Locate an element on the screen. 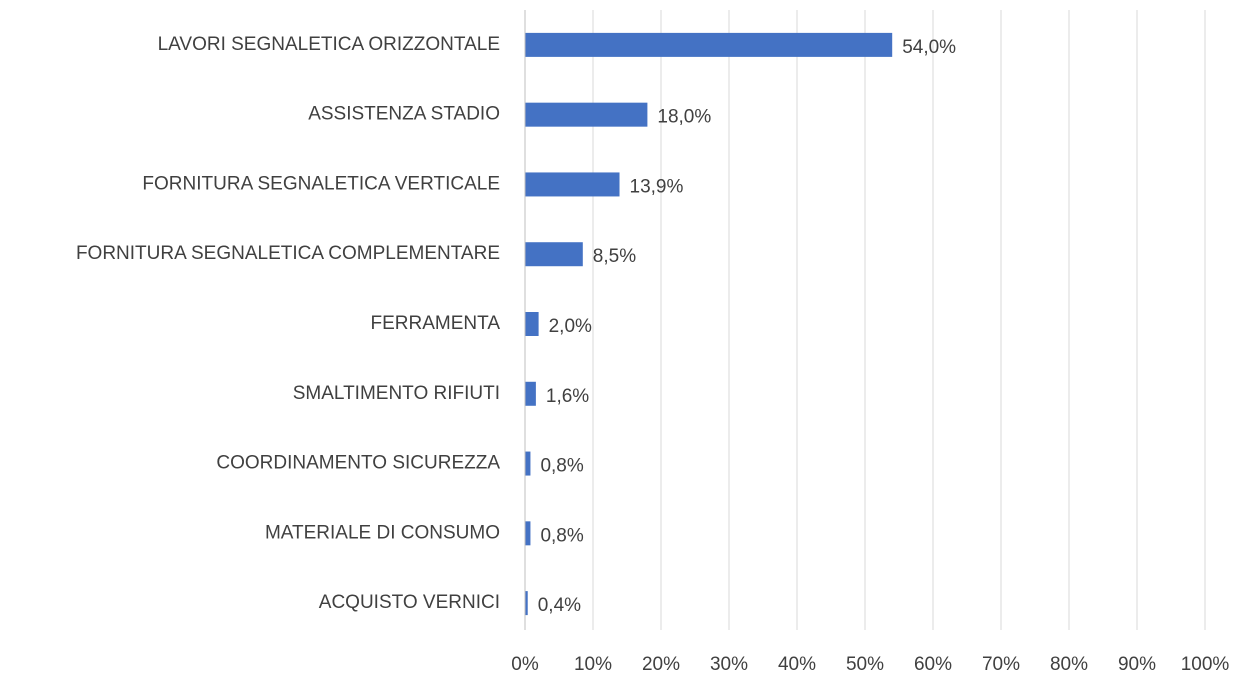  x-tick-label: 50% is located at coordinates (865, 664).